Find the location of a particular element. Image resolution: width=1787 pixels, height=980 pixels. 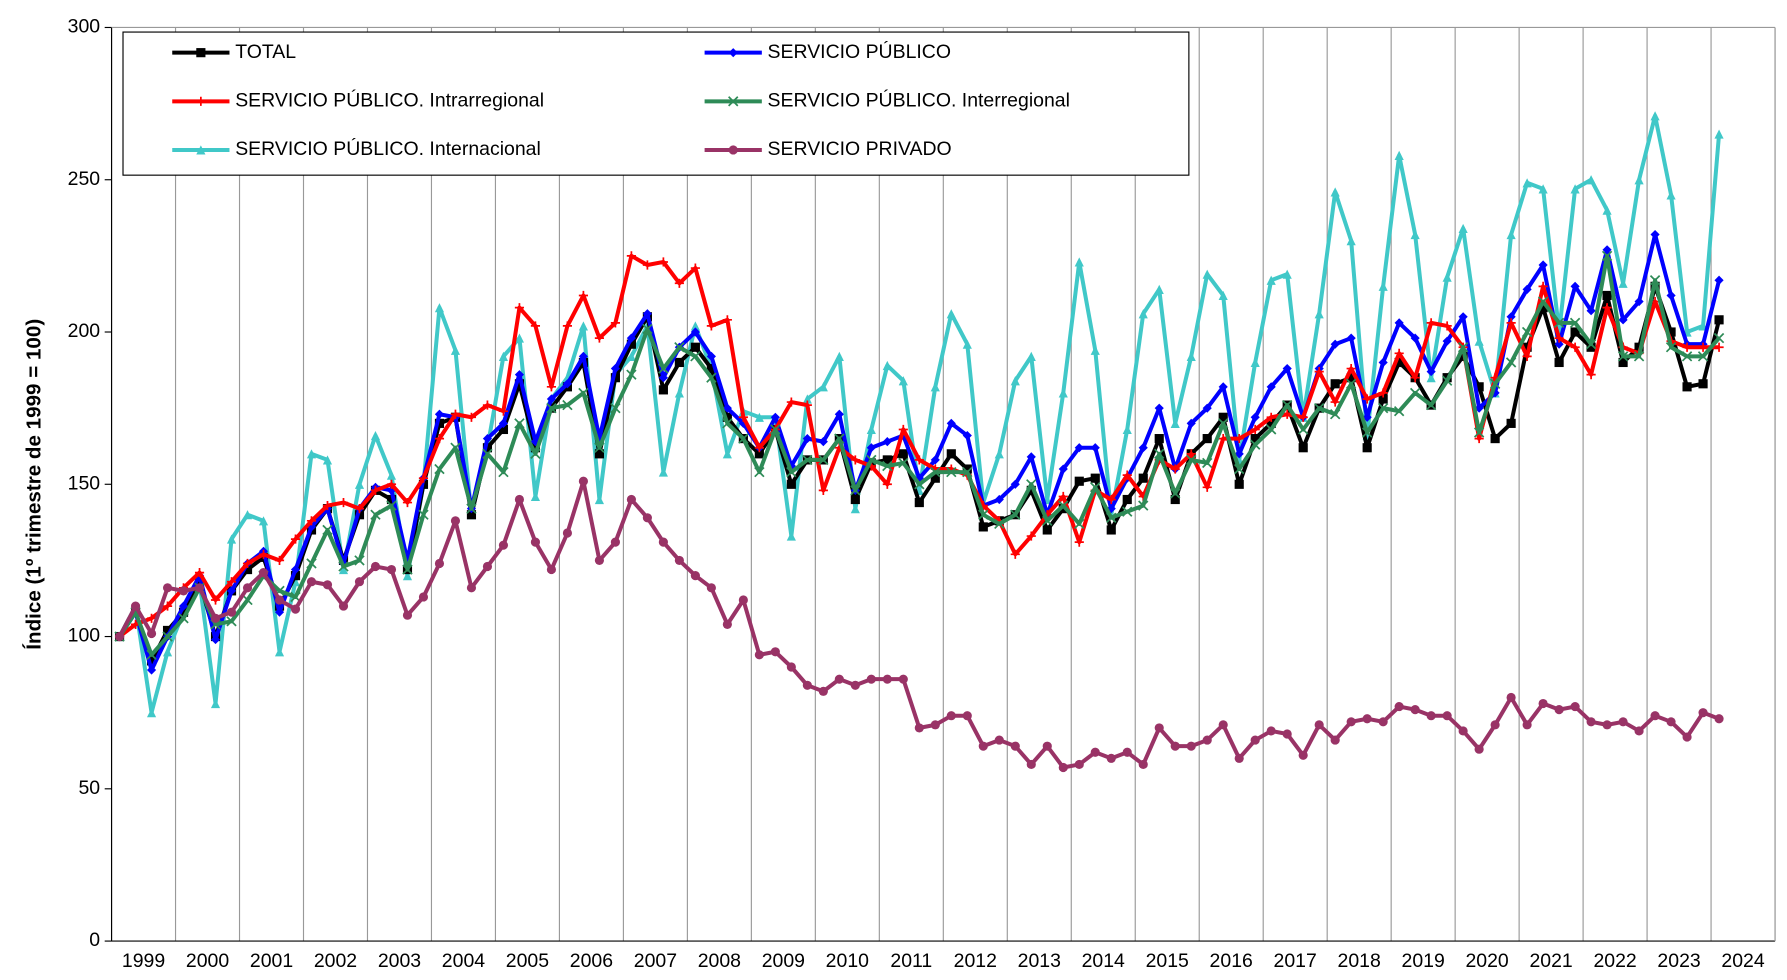

x-tick-label: 2021 is located at coordinates (1550, 961).